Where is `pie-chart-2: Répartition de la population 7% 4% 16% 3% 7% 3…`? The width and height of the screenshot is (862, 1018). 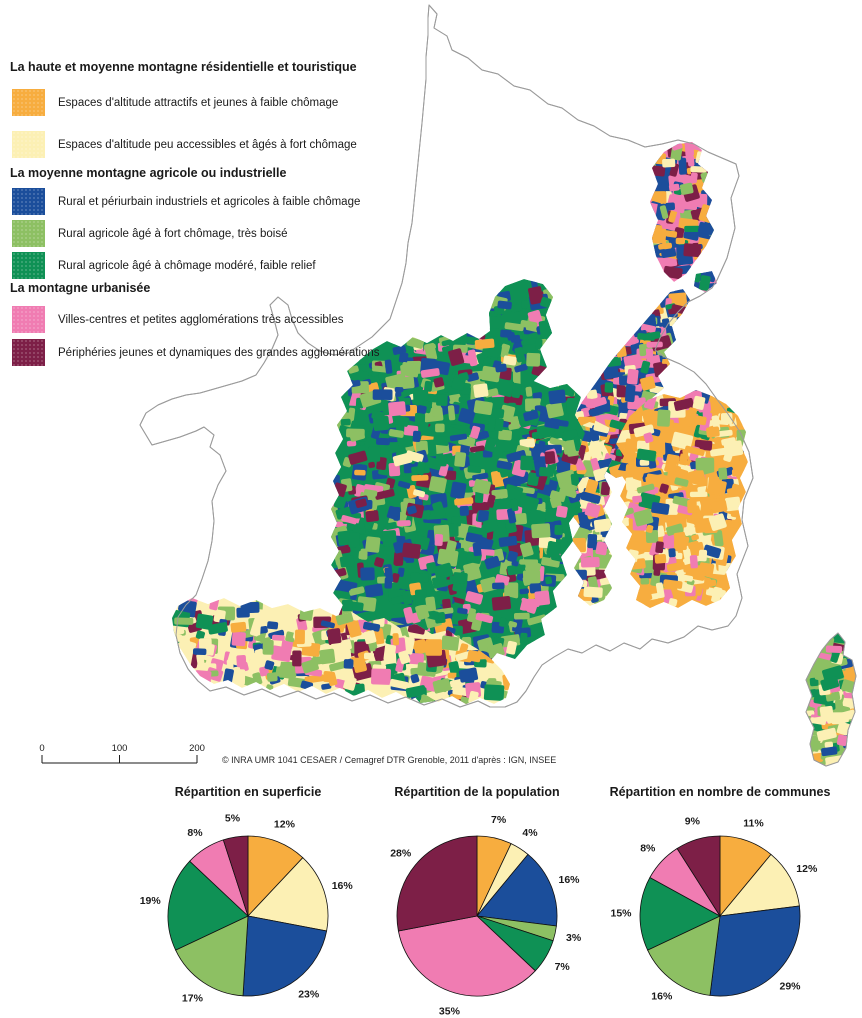
pie-chart-2: Répartition de la population 7% 4% 16% 3% 7% 3… is located at coordinates (486, 901).